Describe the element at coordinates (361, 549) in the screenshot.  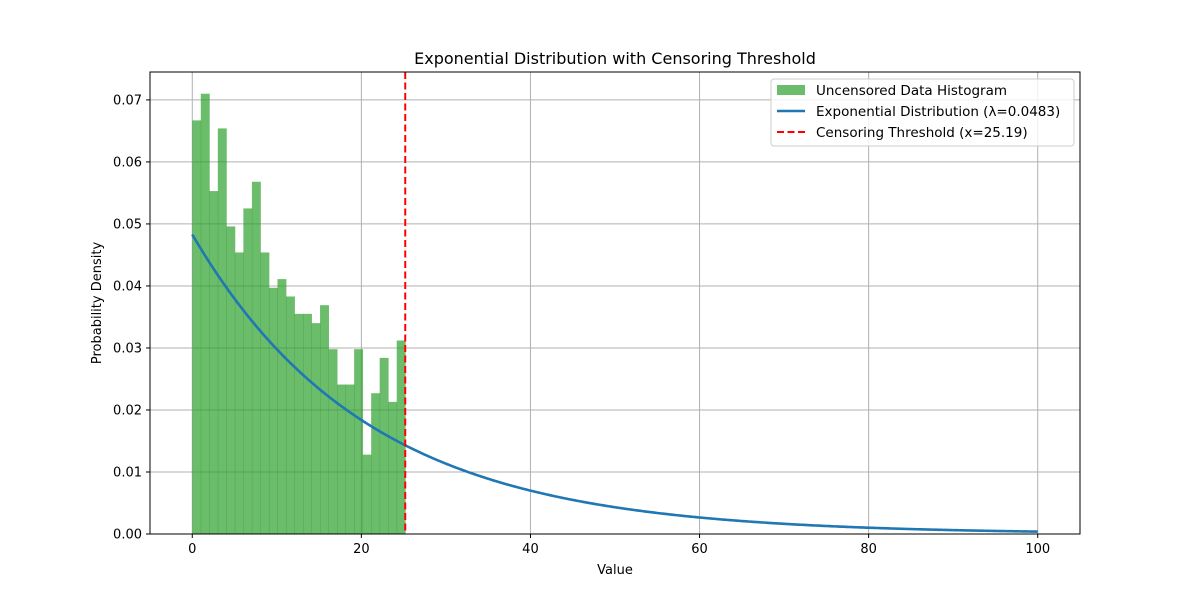
I see `x-tick-label-1: 20` at that location.